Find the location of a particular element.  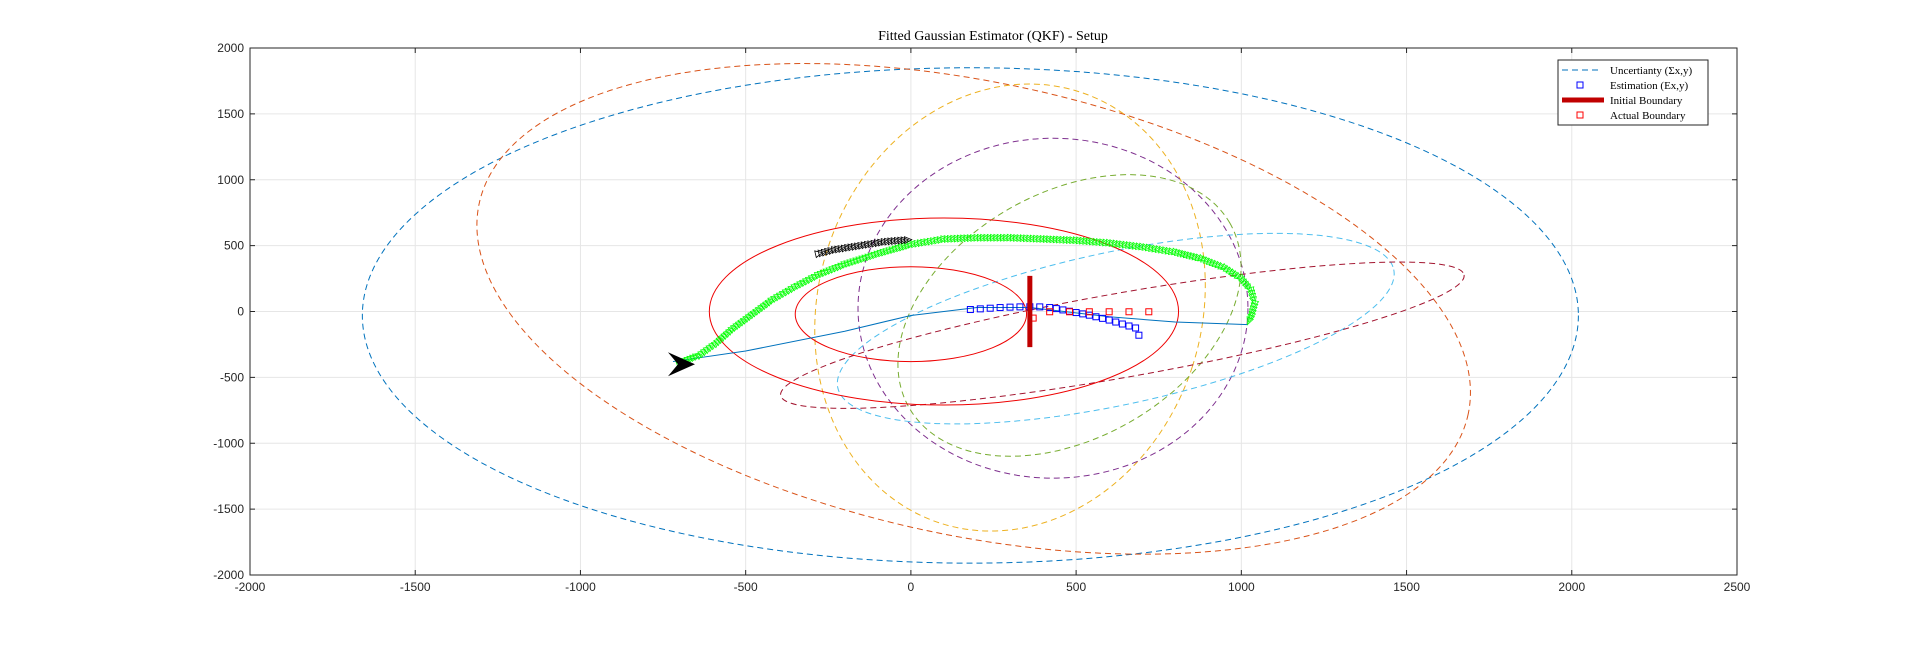

start-marker is located at coordinates (681, 364).